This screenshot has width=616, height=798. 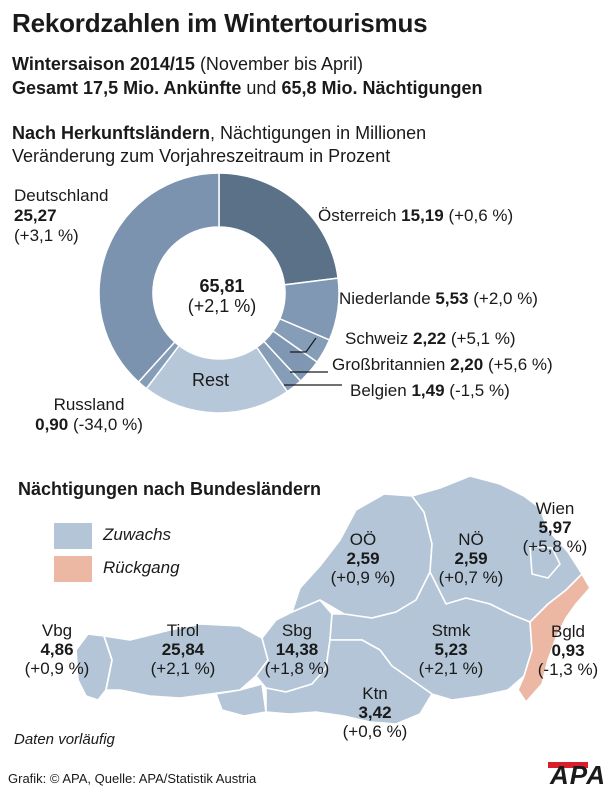 I want to click on region-sbg-change: (+1,8 %), so click(x=297, y=668).